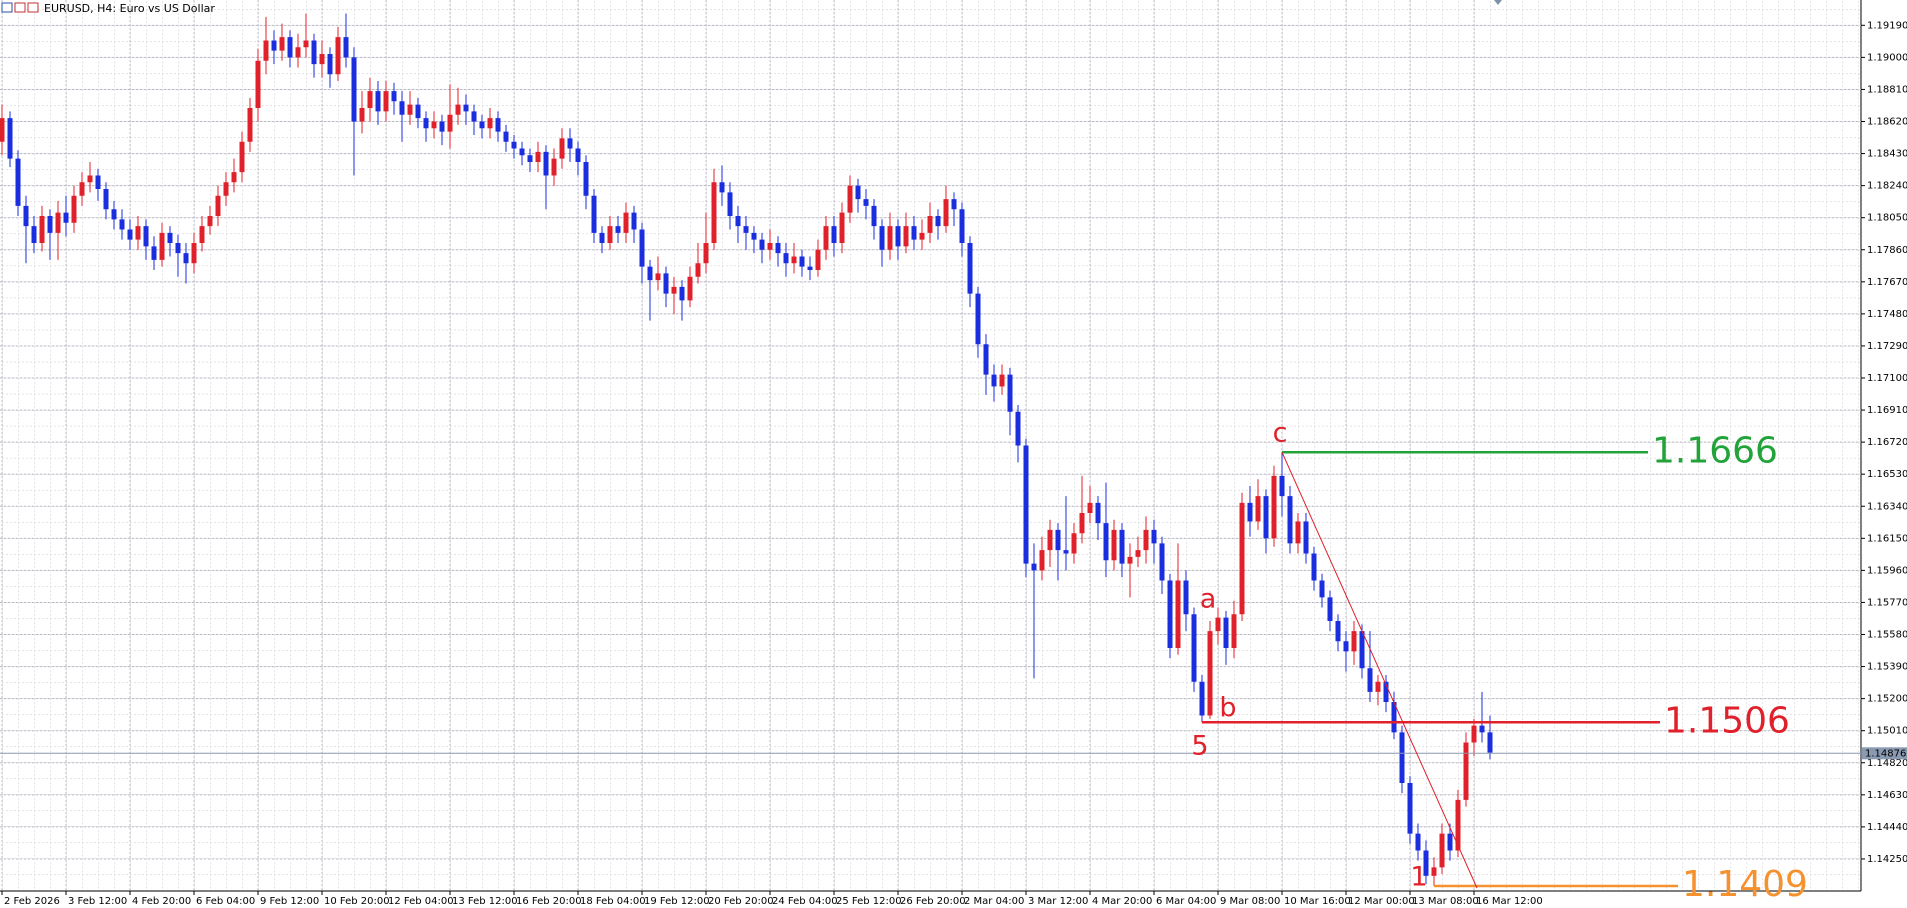  What do you see at coordinates (1280, 433) in the screenshot?
I see `wave-label: c` at bounding box center [1280, 433].